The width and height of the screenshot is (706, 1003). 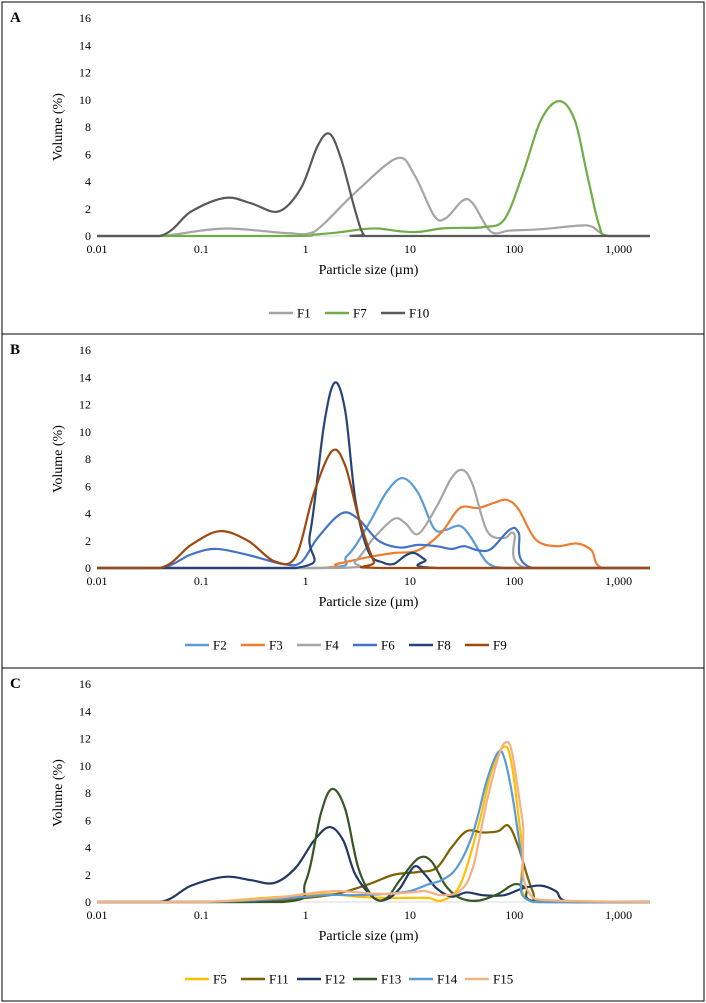 I want to click on legend-item-f4: F4, so click(x=318, y=645).